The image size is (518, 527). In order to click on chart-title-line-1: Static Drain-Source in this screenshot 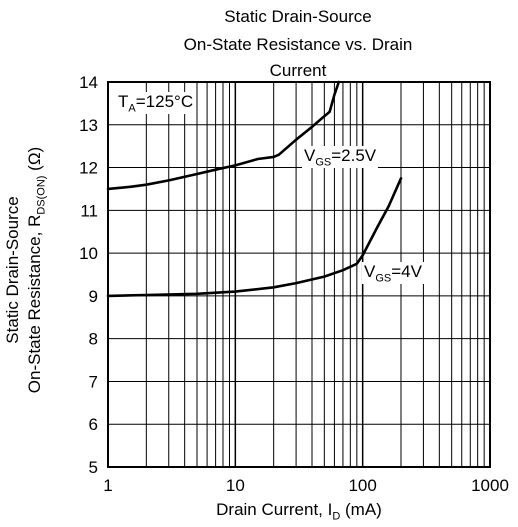, I will do `click(298, 16)`.